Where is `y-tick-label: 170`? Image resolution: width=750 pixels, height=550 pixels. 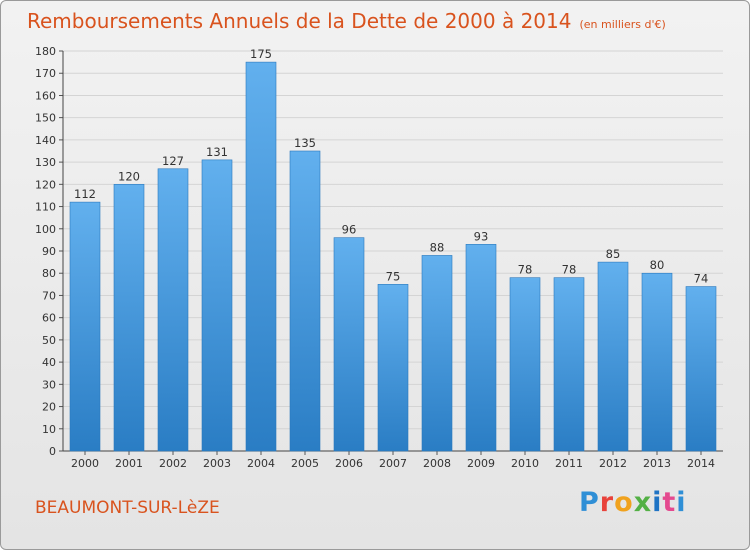 y-tick-label: 170 is located at coordinates (45, 73).